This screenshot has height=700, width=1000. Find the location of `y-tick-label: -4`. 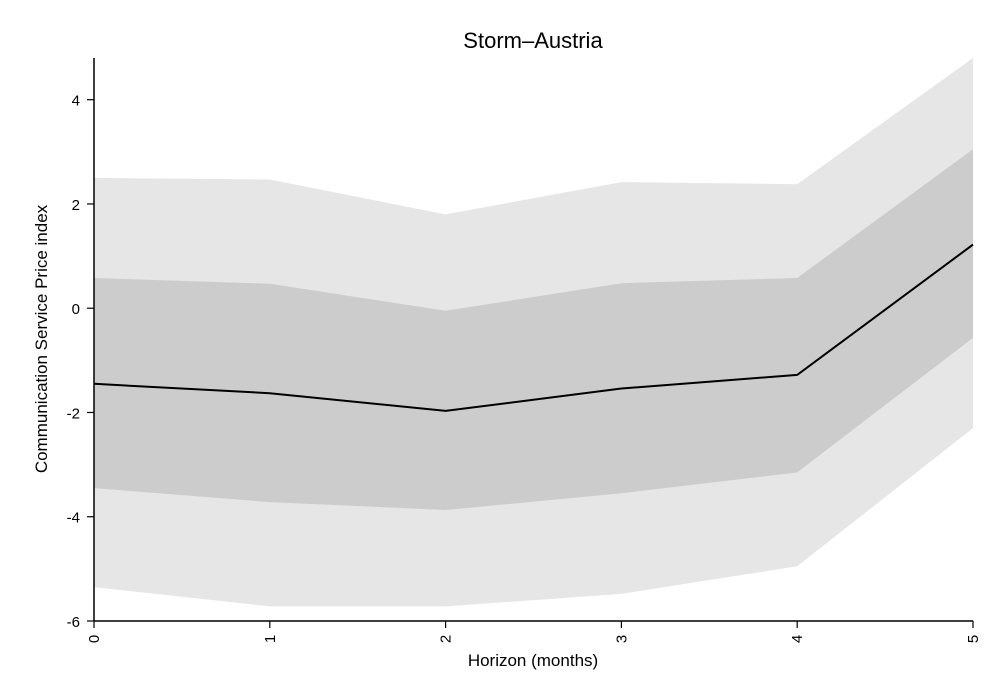

y-tick-label: -4 is located at coordinates (73, 518).